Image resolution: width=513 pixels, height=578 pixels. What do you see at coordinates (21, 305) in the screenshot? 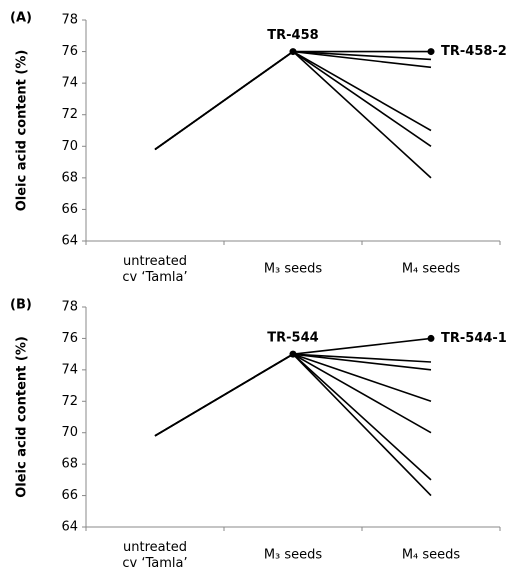
I see `panel-label: (B)` at bounding box center [21, 305].